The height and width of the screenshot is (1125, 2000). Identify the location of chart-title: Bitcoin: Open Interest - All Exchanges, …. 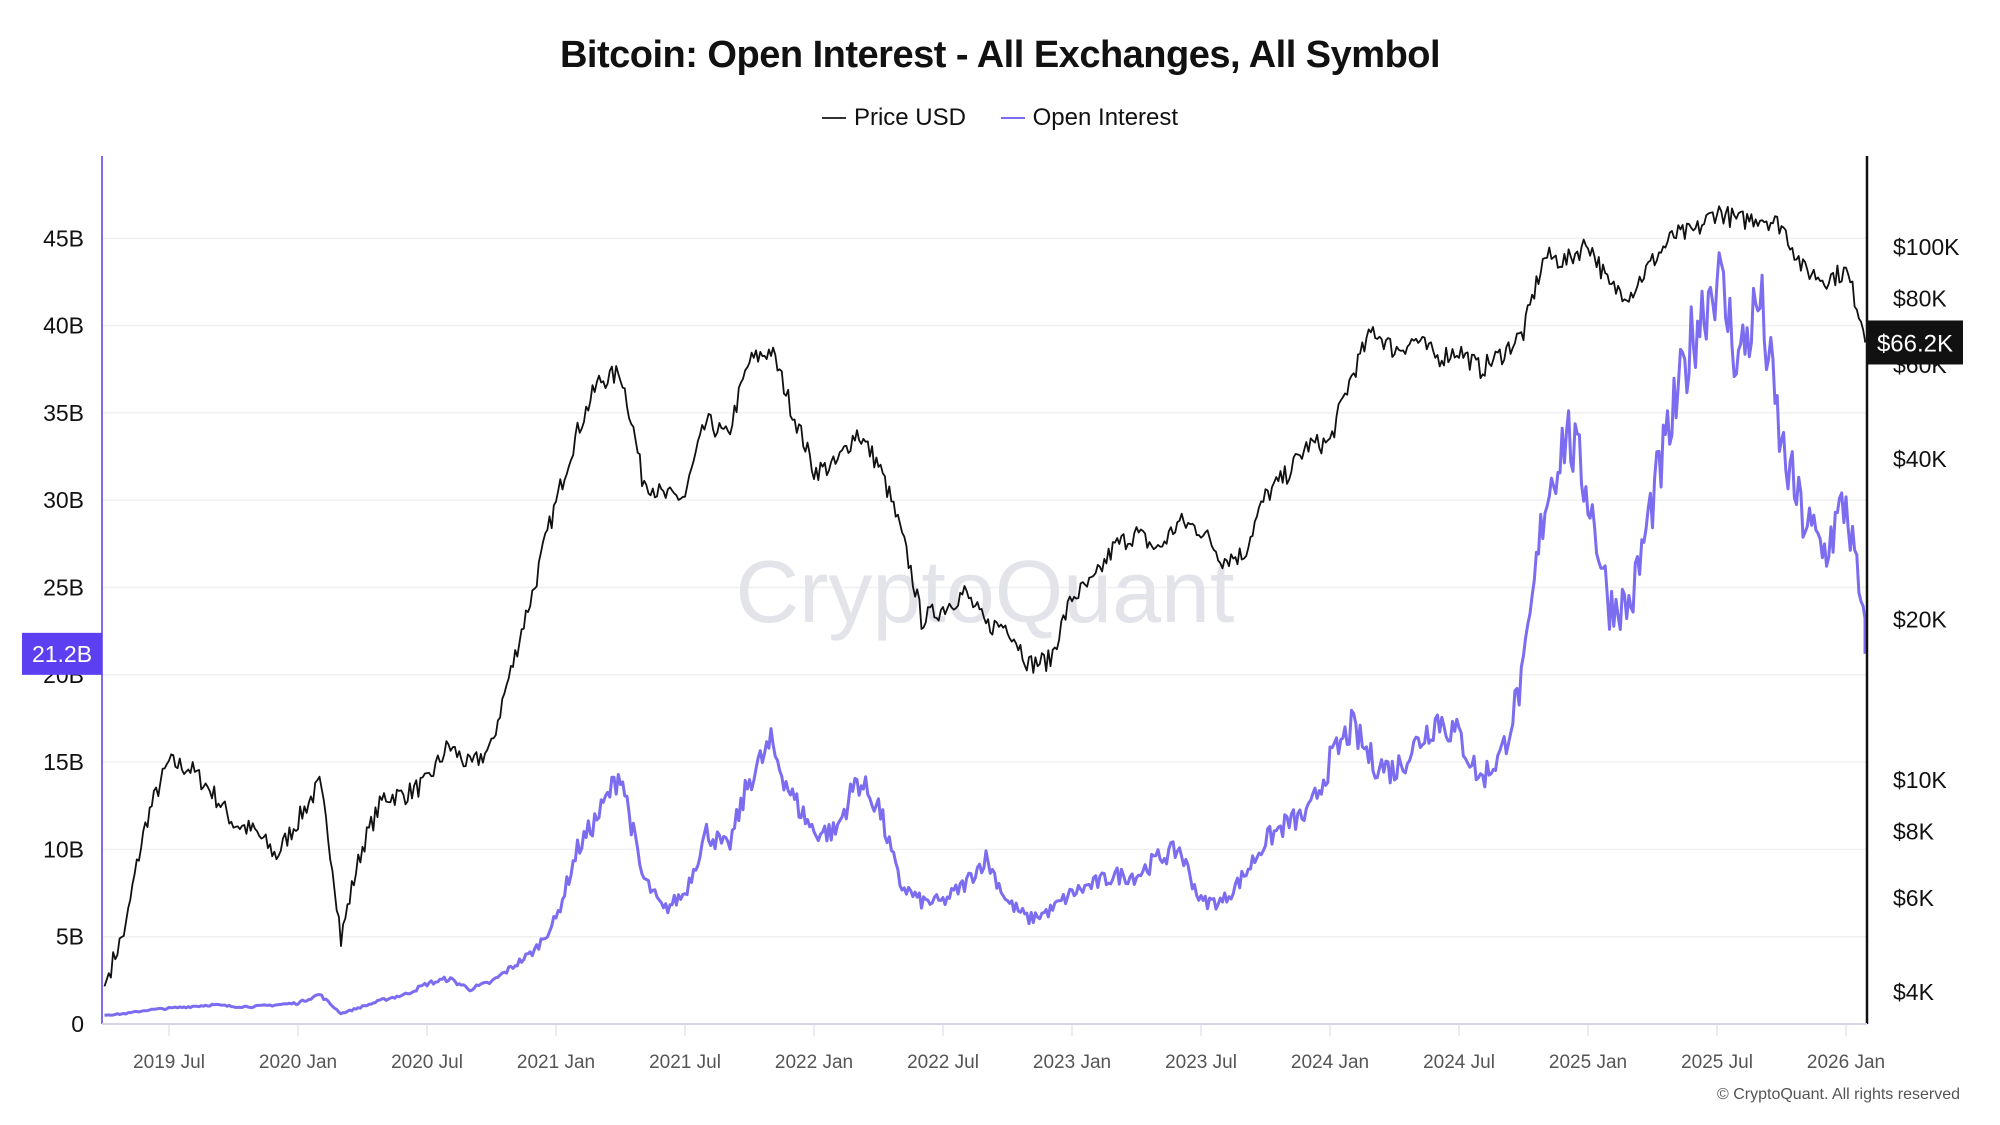
(1000, 55).